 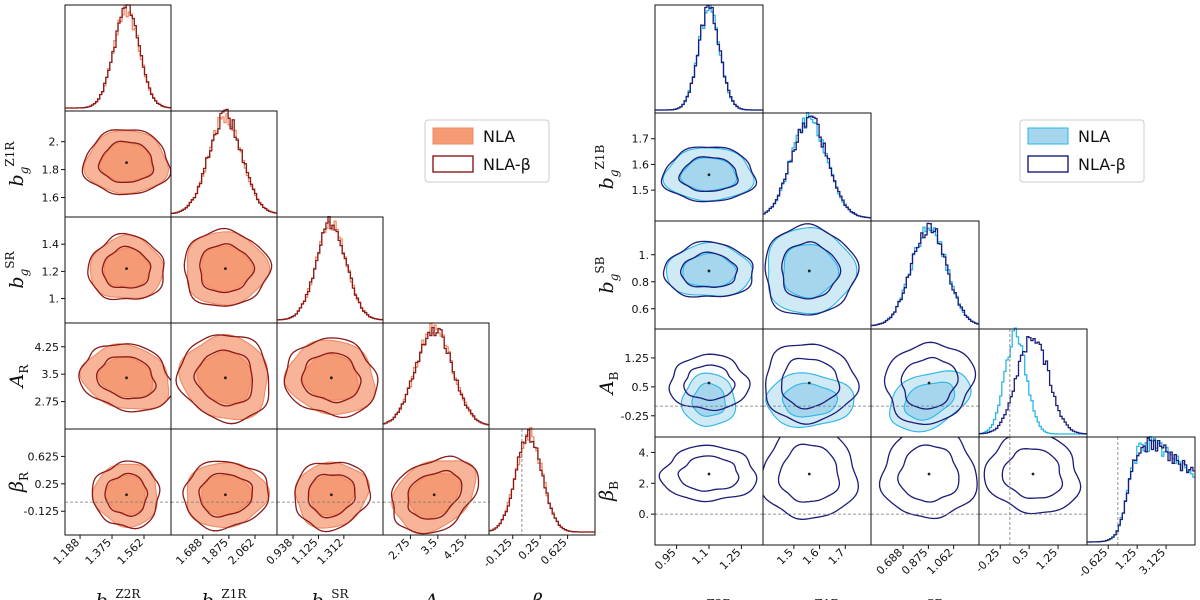 What do you see at coordinates (607, 274) in the screenshot?
I see `ylabel-blue-model-2: bgSB` at bounding box center [607, 274].